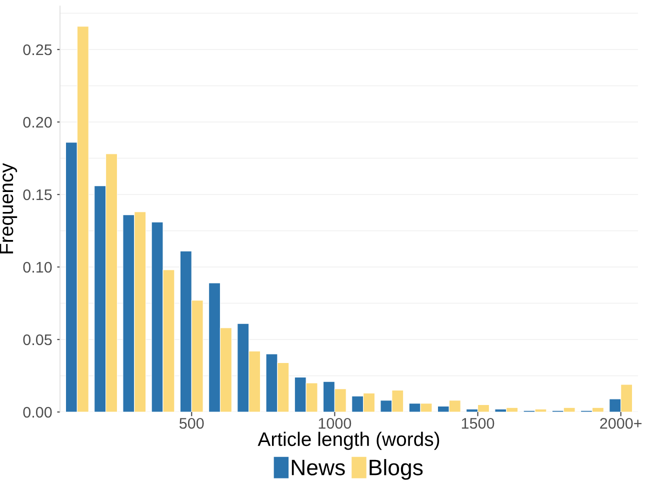 This screenshot has width=654, height=481. Describe the element at coordinates (621, 423) in the screenshot. I see `x-tick-label: 2000+` at that location.